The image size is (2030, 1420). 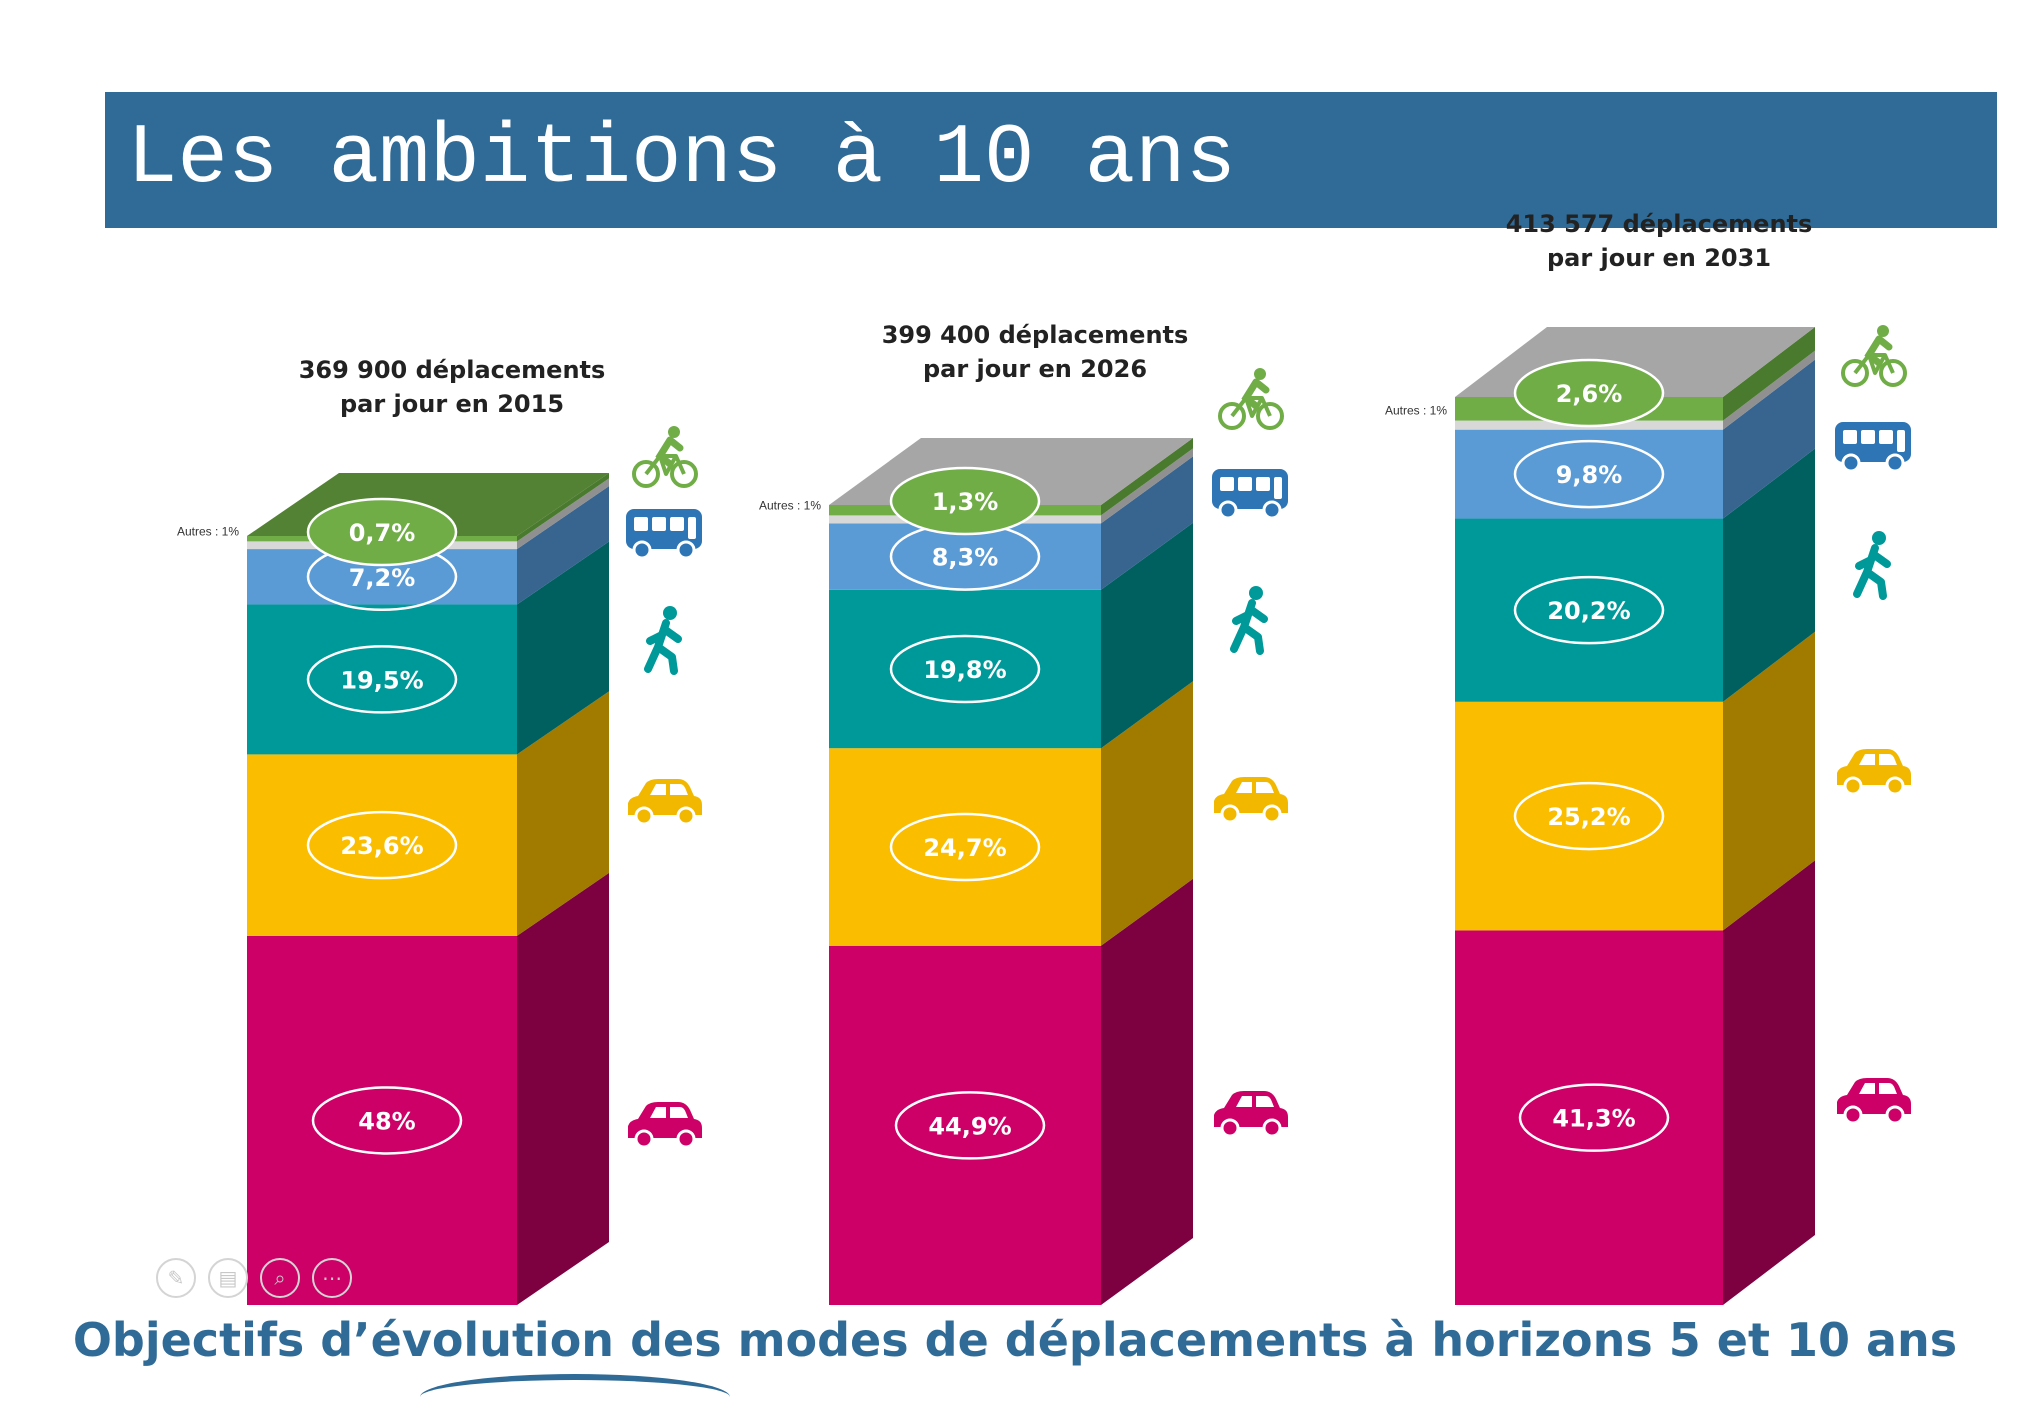 What do you see at coordinates (254, 1278) in the screenshot?
I see `presentation-toolbar: ✎ ▤ ⌕ ⋯` at bounding box center [254, 1278].